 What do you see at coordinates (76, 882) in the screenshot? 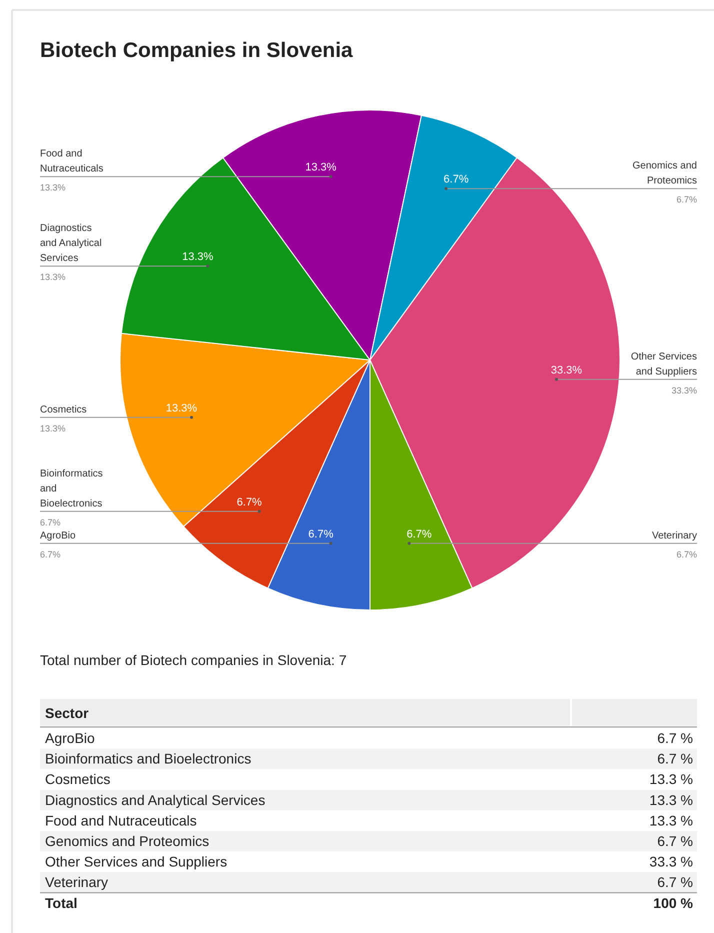
I see `category-label: Veterinary` at bounding box center [76, 882].